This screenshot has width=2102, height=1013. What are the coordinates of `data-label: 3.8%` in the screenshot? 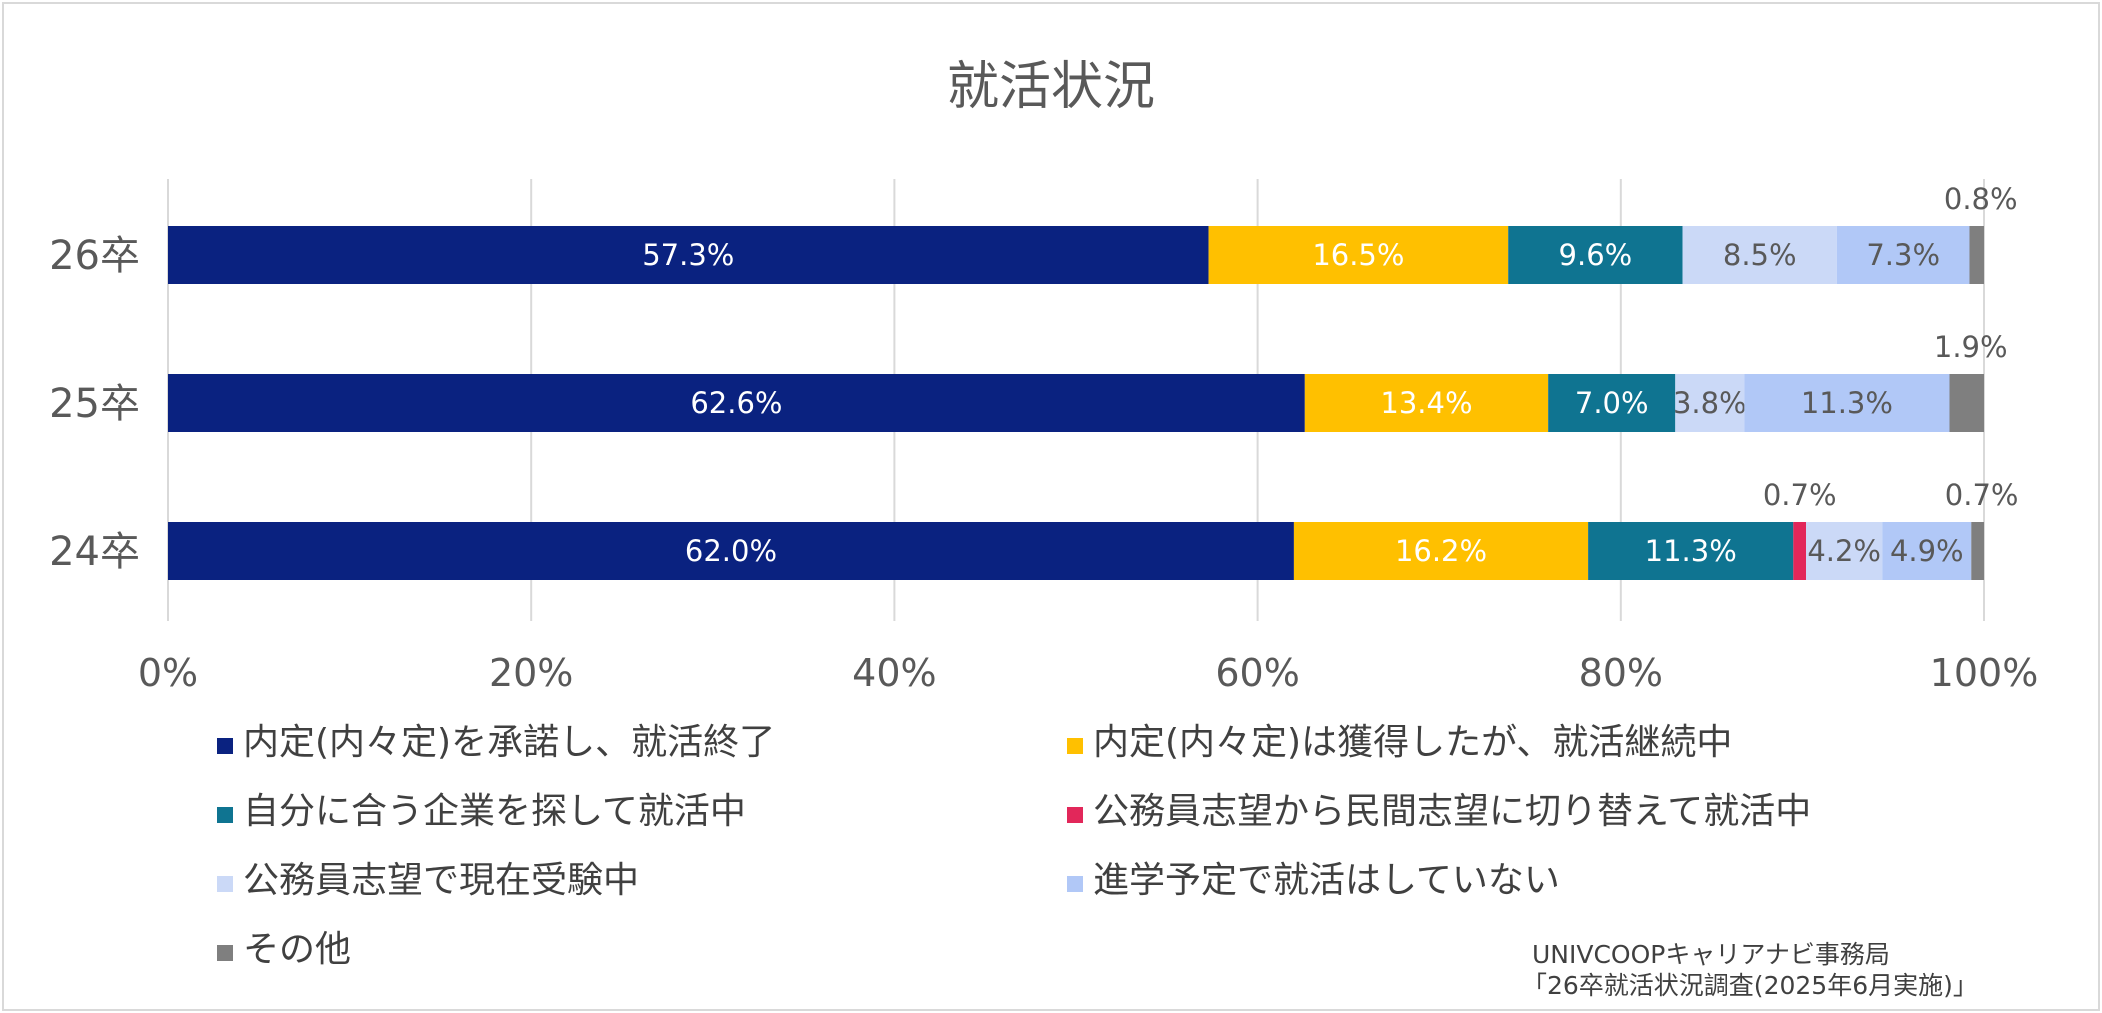 It's located at (1710, 403).